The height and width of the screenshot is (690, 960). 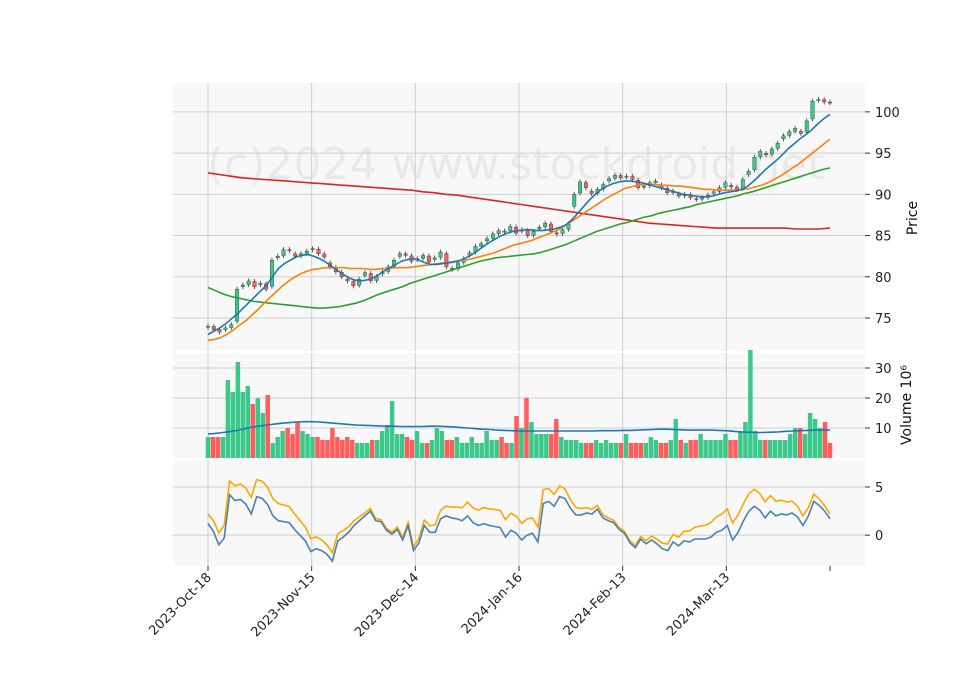 I want to click on oscillator-y-ticks: 05, so click(x=874, y=512).